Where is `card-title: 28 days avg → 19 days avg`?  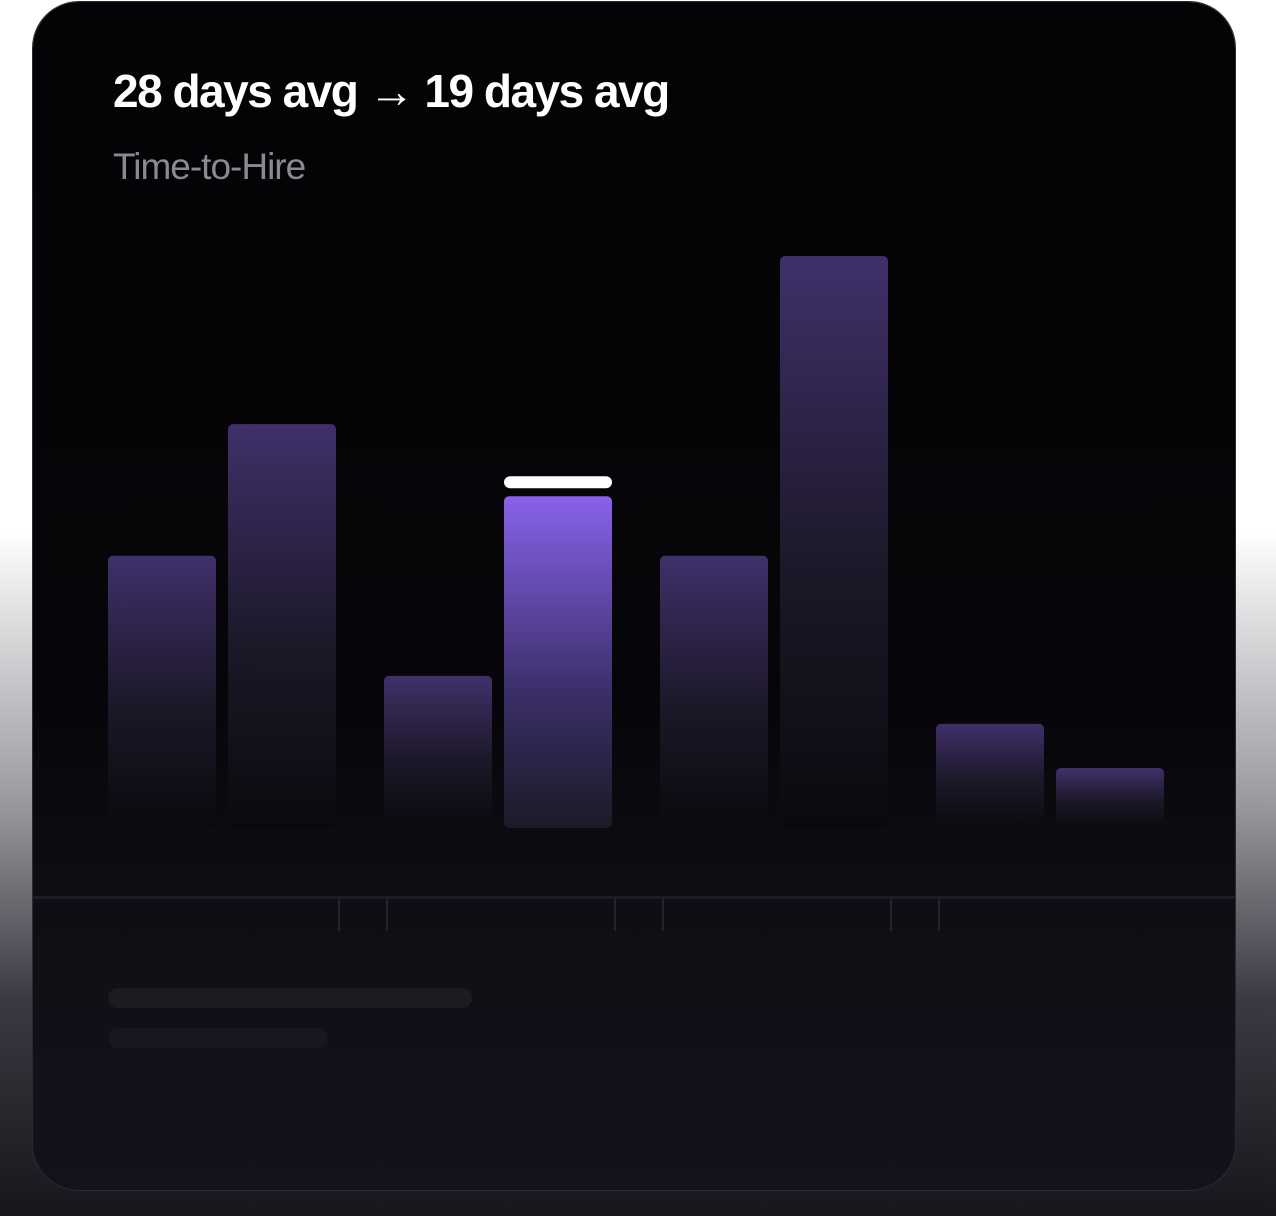
card-title: 28 days avg → 19 days avg is located at coordinates (391, 91).